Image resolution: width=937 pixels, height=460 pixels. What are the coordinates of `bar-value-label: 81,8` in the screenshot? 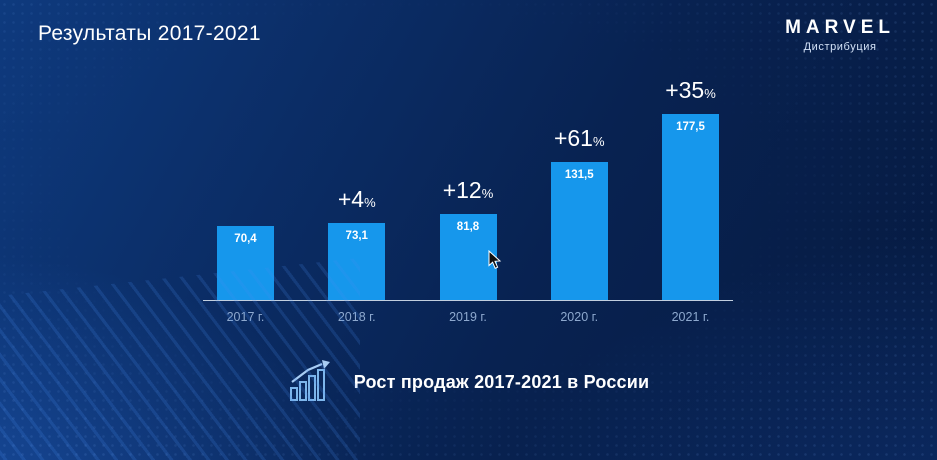 It's located at (468, 227).